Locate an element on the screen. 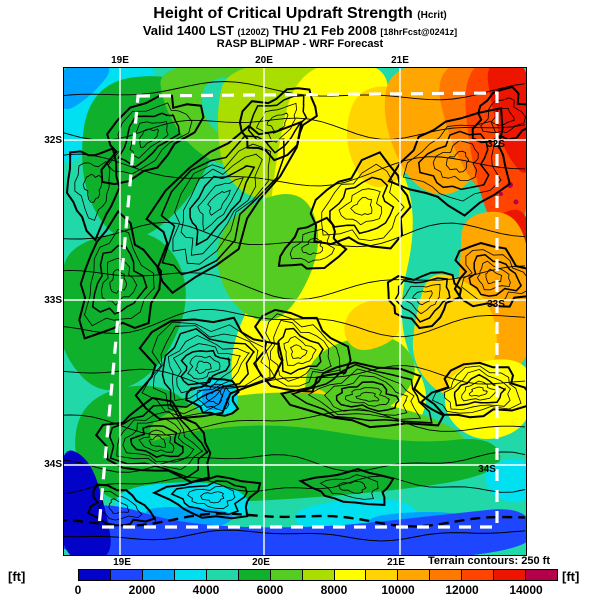  valid-prefix: Valid 1400 LST is located at coordinates (188, 30).